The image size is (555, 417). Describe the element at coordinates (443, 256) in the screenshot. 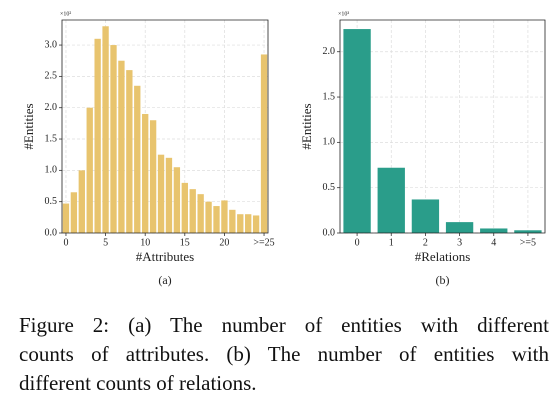

I see `x-axis-label: #Relations` at that location.